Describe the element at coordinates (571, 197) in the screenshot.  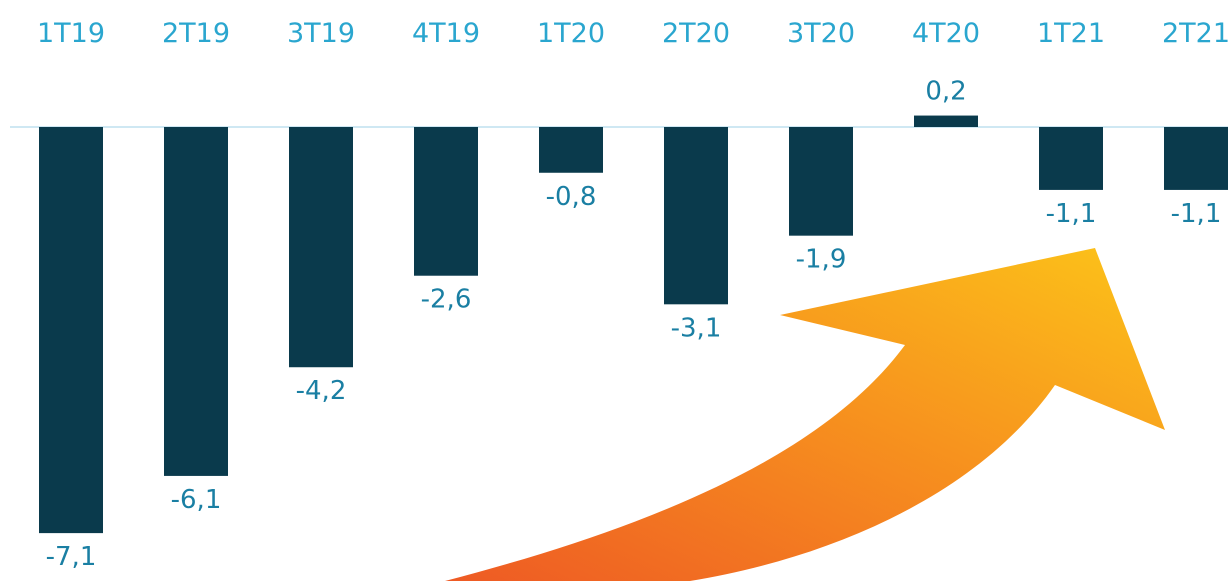
I see `value-label-1t20: -0,8` at that location.